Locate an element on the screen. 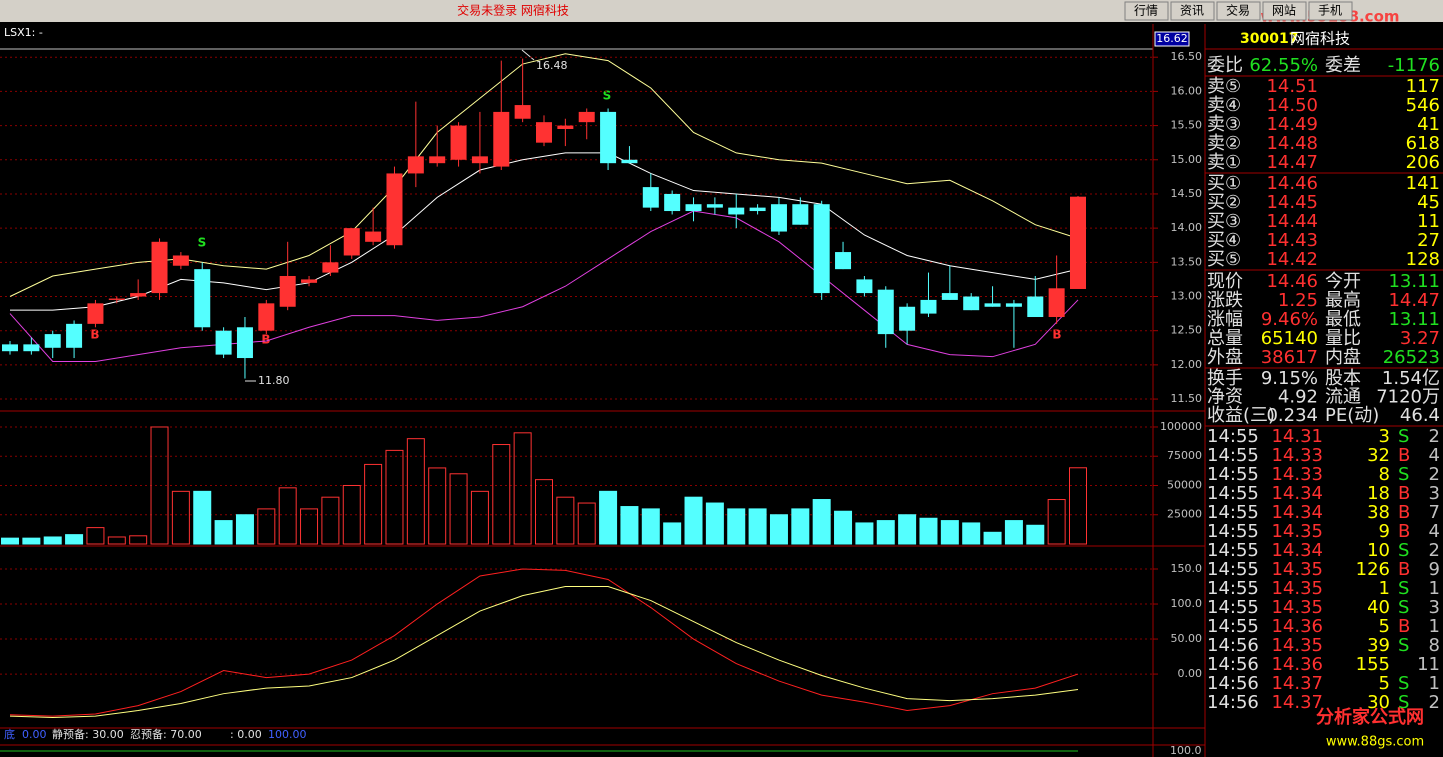 Image resolution: width=1443 pixels, height=757 pixels. quote-value: -1176 is located at coordinates (1414, 65).